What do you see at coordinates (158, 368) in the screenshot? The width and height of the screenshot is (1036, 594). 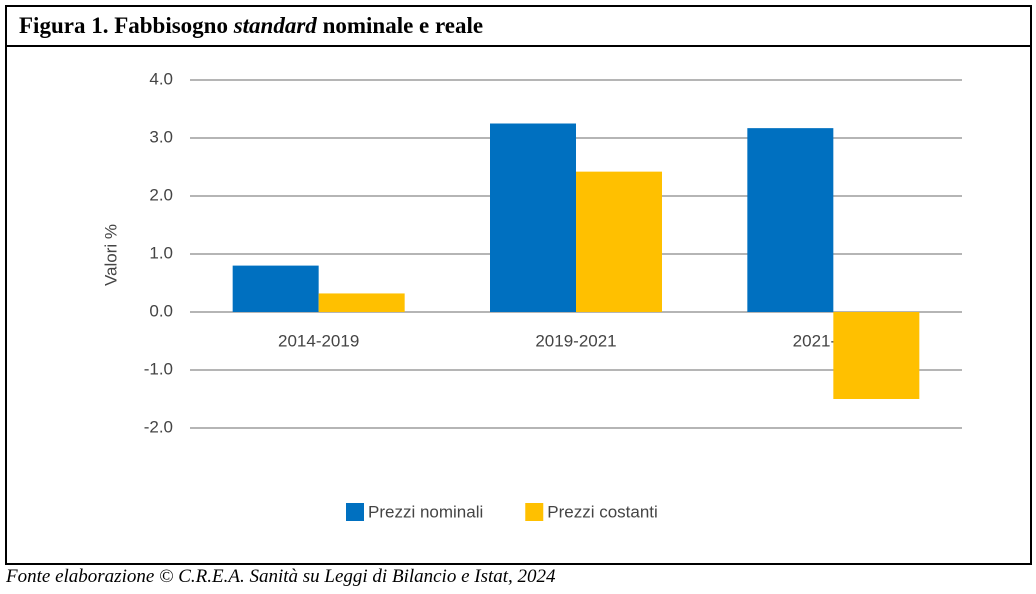 I see `y-tick-label: -1.0` at bounding box center [158, 368].